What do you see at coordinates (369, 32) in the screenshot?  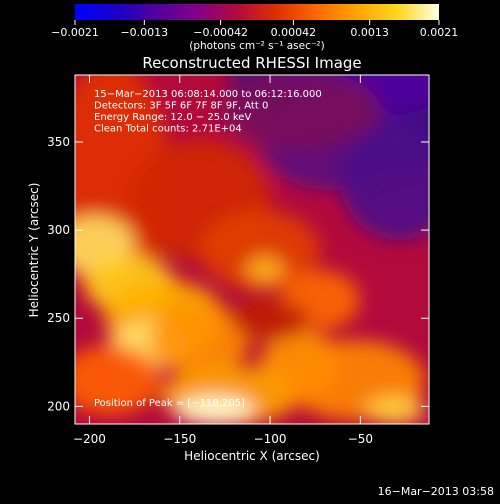 I see `colorbar-tick-label: 0.0013` at bounding box center [369, 32].